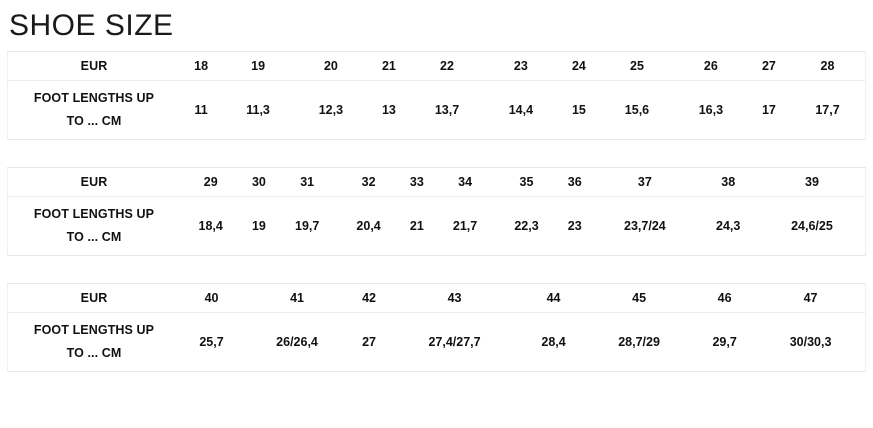 The height and width of the screenshot is (428, 873). What do you see at coordinates (212, 342) in the screenshot?
I see `foot-length-cell: 25,7` at bounding box center [212, 342].